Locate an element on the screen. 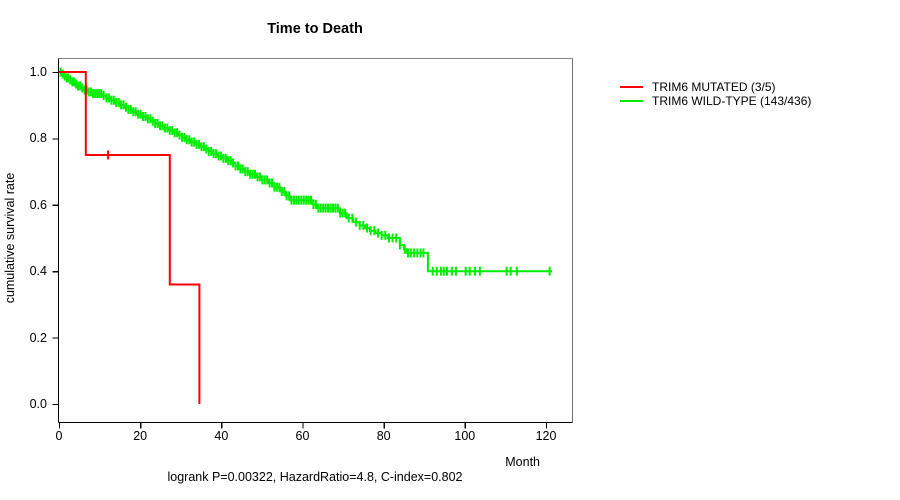 The image size is (900, 500). y-tick-label: 1.0 is located at coordinates (38, 72).